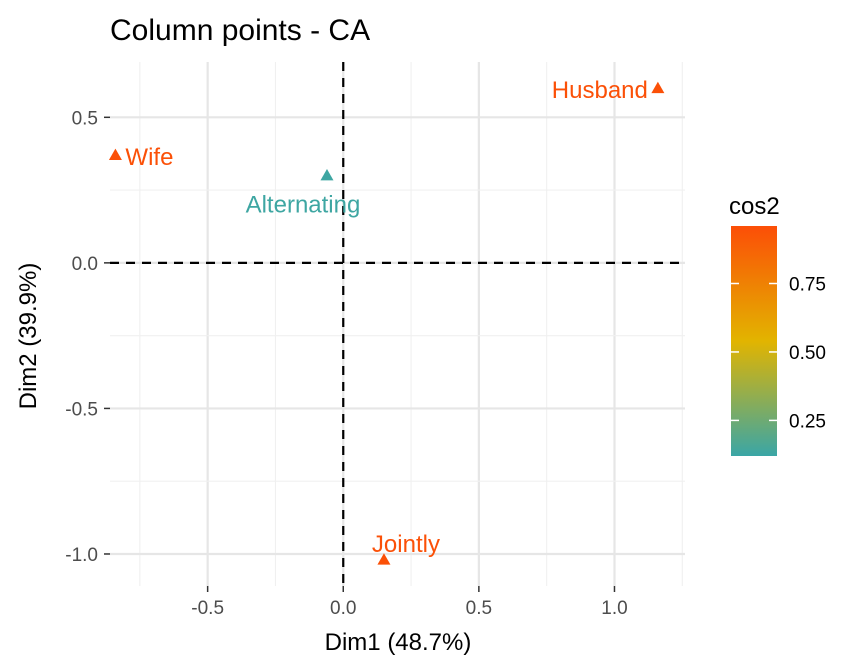  Describe the element at coordinates (807, 421) in the screenshot. I see `legend-tick-label: 0.25` at that location.